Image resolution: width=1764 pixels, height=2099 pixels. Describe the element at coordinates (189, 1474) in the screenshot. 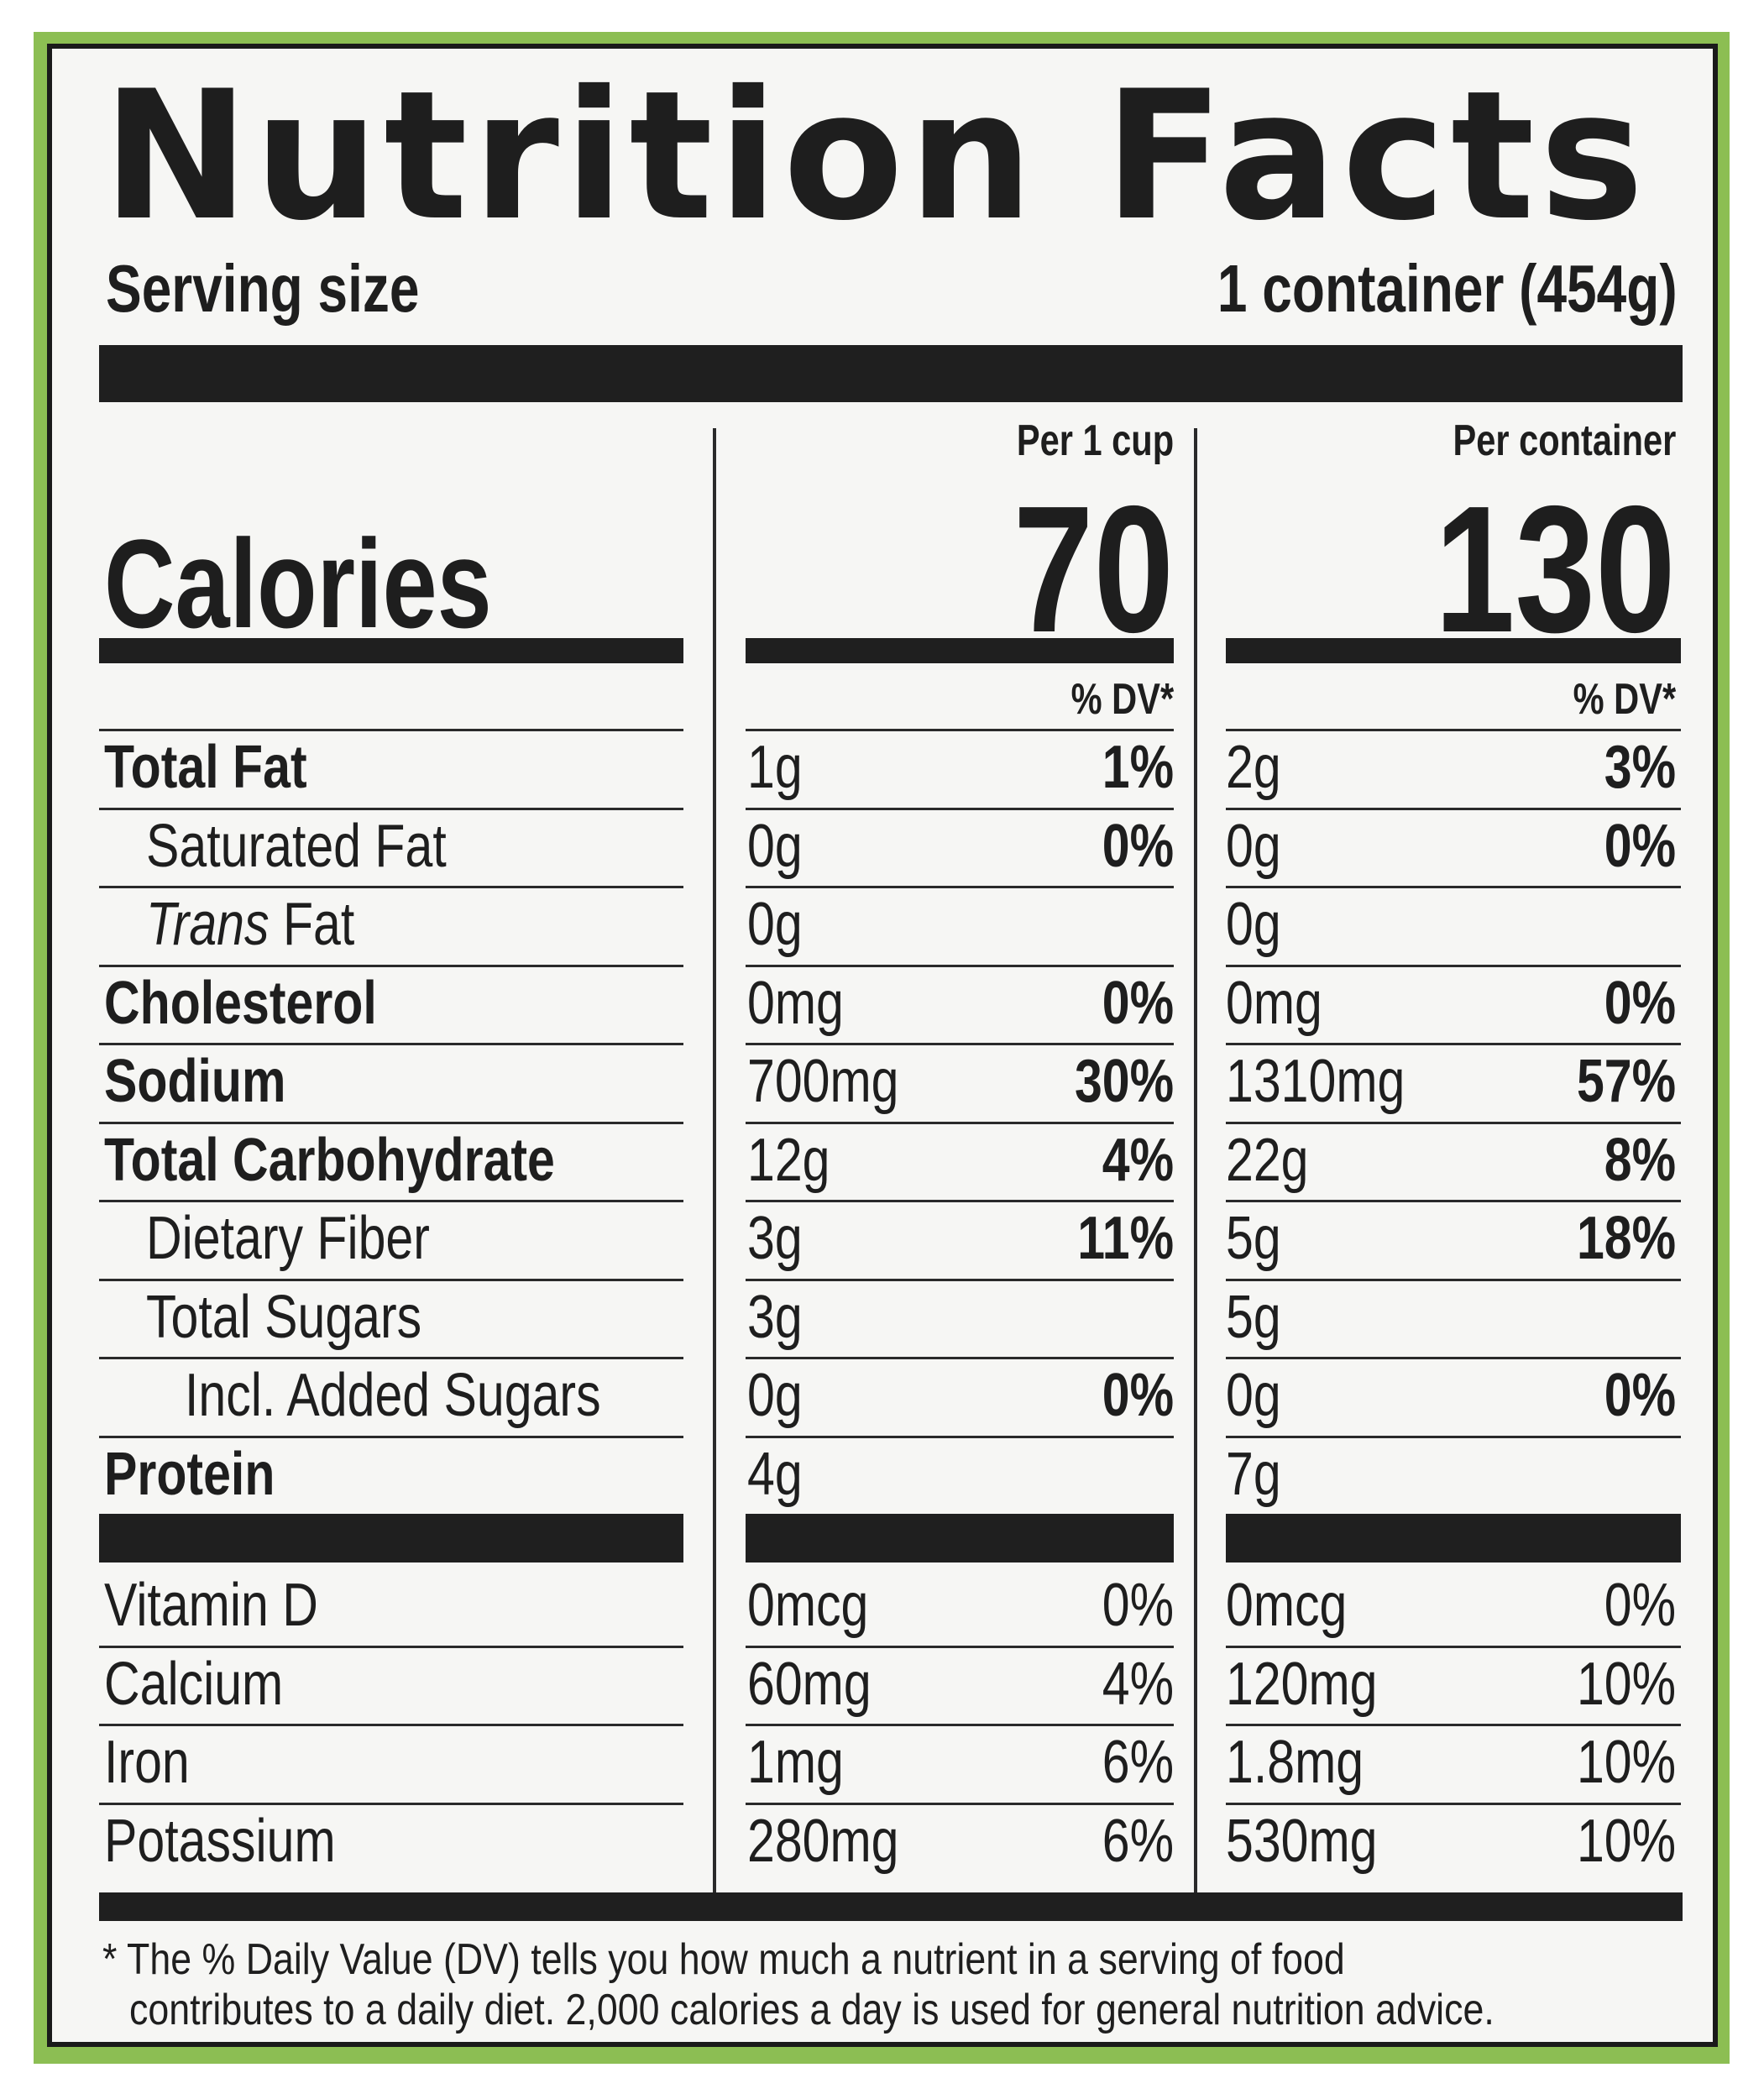

I see `nutrient-label-text: Protein` at that location.